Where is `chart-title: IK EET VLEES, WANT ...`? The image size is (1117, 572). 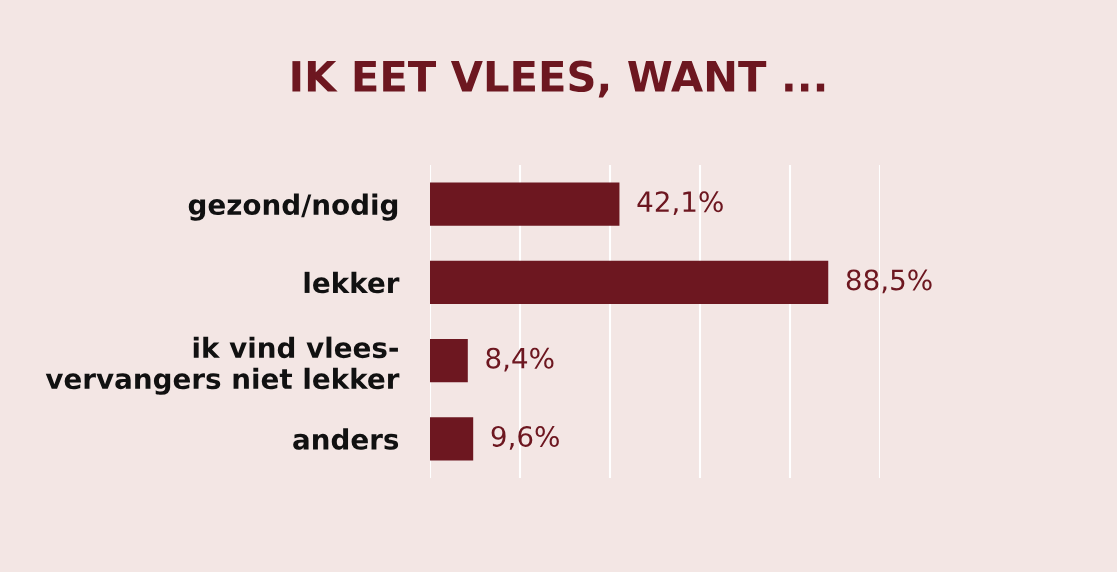
chart-title: IK EET VLEES, WANT ... is located at coordinates (558, 79).